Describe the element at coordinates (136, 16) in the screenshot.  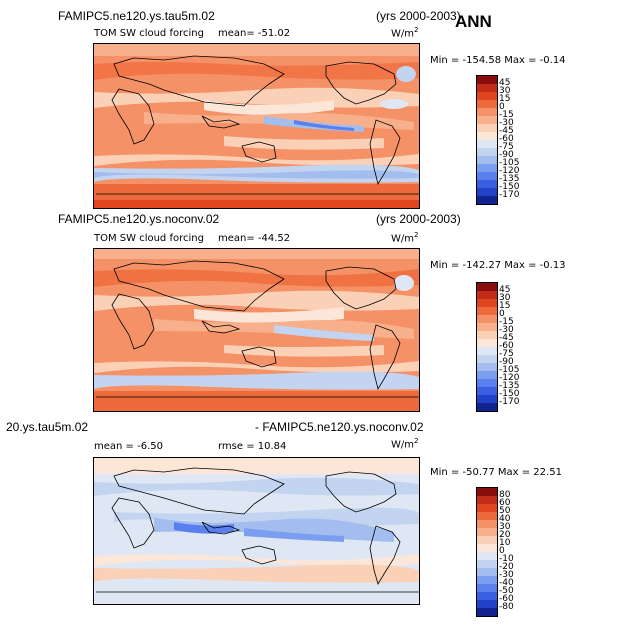
I see `panel1-case-title: FAMIPC5.ne120.ys.tau5m.02` at that location.